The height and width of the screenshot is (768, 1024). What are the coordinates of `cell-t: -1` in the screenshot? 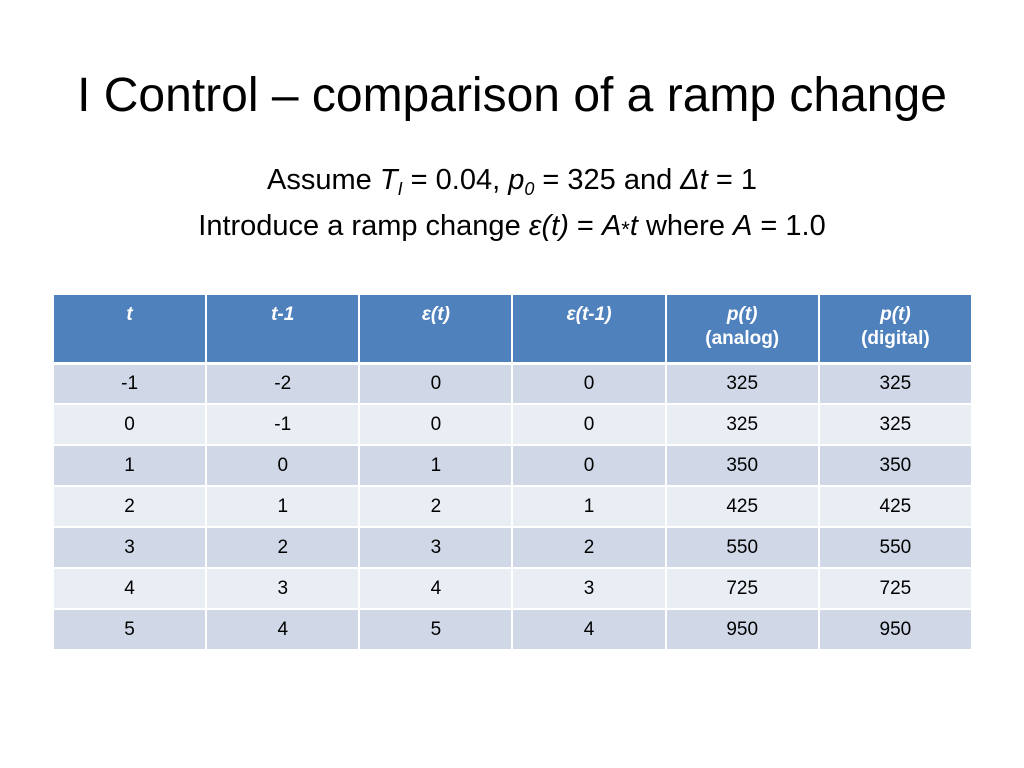 It's located at (129, 383).